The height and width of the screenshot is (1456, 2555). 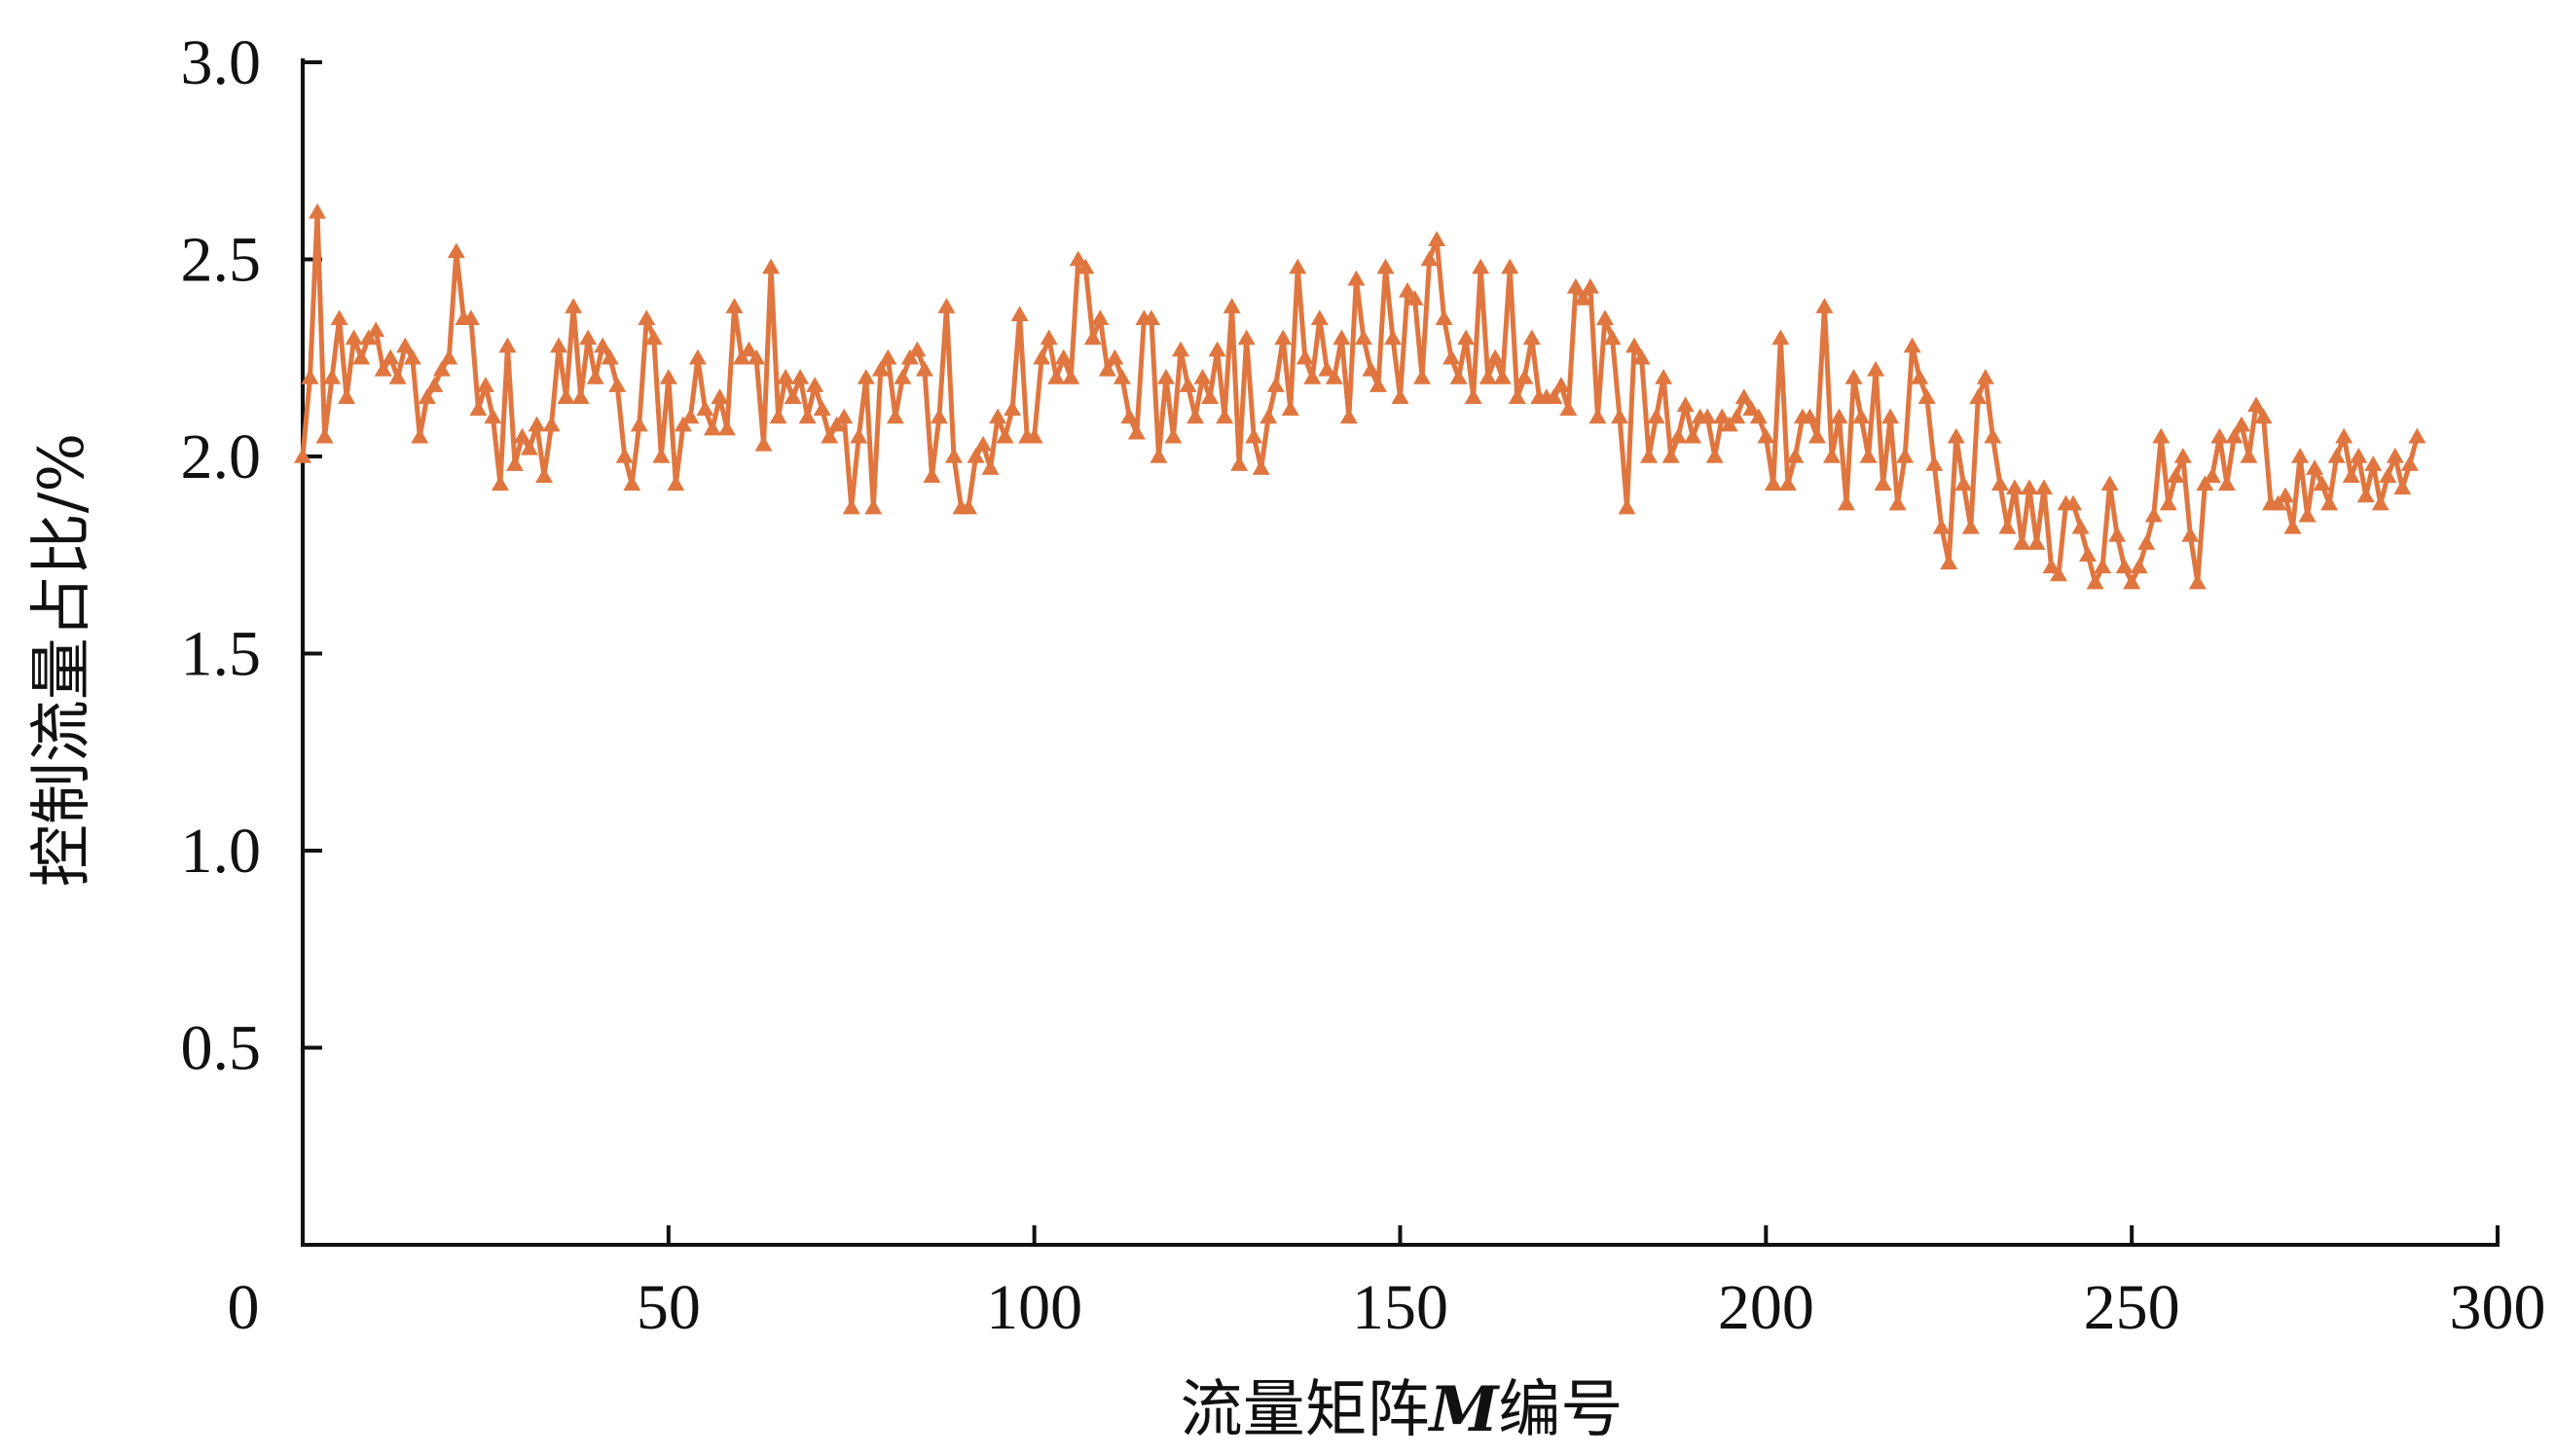 I want to click on x-axis-title-suffix: 编号, so click(x=1561, y=1410).